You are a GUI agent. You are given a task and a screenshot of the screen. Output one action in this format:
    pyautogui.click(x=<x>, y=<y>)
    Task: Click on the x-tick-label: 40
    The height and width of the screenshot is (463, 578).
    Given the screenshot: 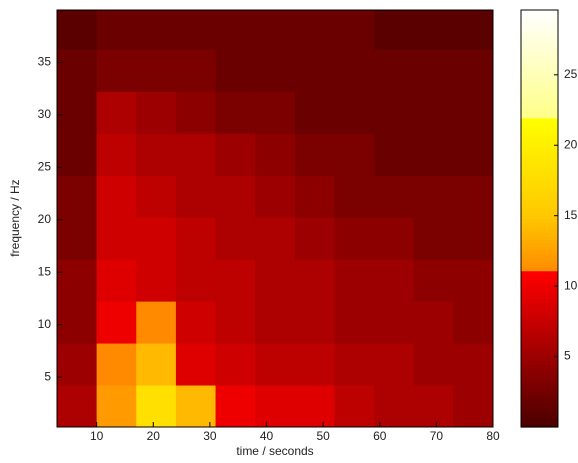 What is the action you would take?
    pyautogui.click(x=267, y=436)
    